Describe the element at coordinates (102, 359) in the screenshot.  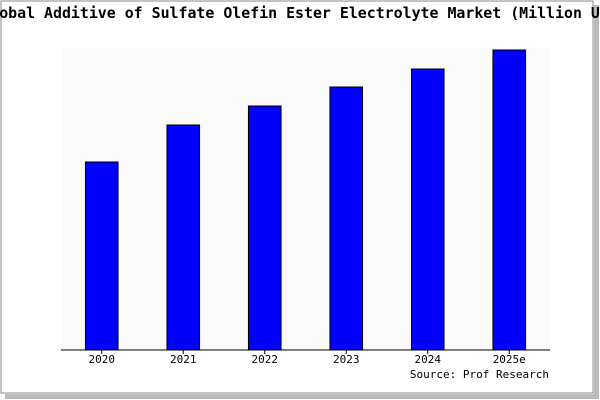
I see `x-tick-label: 2020` at that location.